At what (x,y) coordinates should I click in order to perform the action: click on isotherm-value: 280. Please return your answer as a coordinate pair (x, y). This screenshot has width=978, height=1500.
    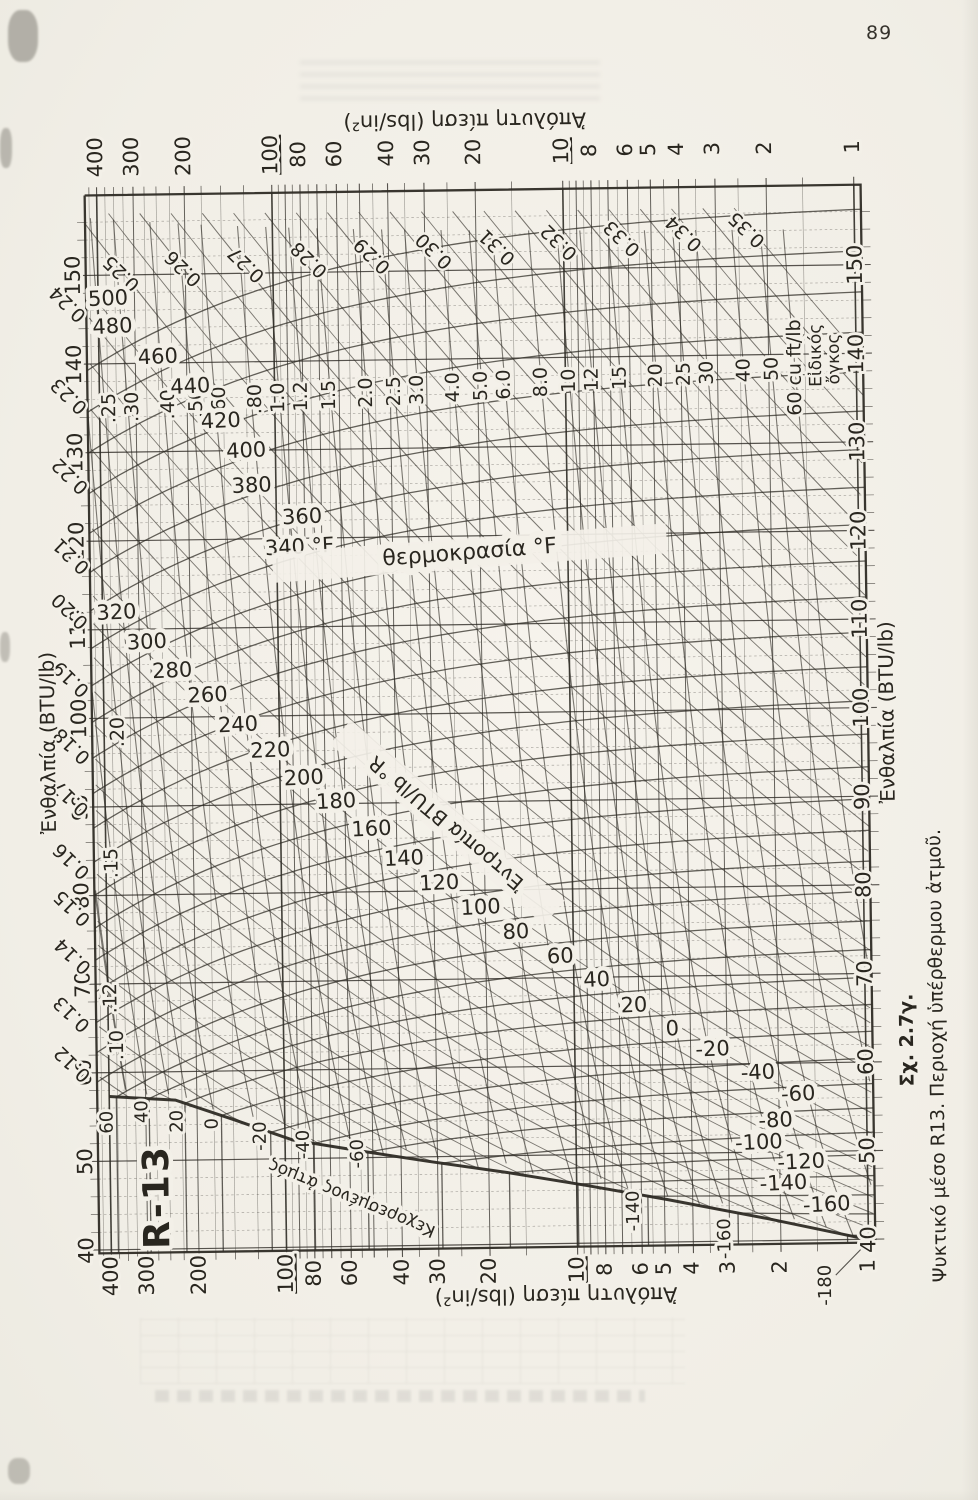
    Looking at the image, I should click on (172, 670).